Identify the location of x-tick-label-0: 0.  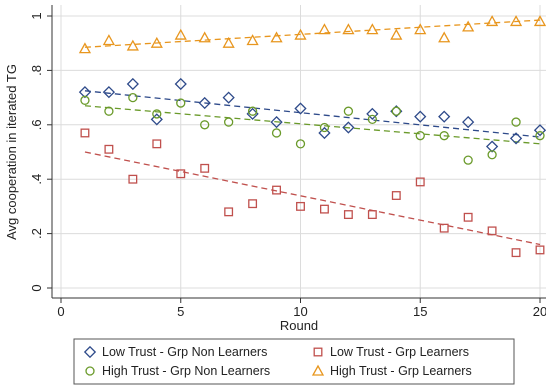
(60, 311).